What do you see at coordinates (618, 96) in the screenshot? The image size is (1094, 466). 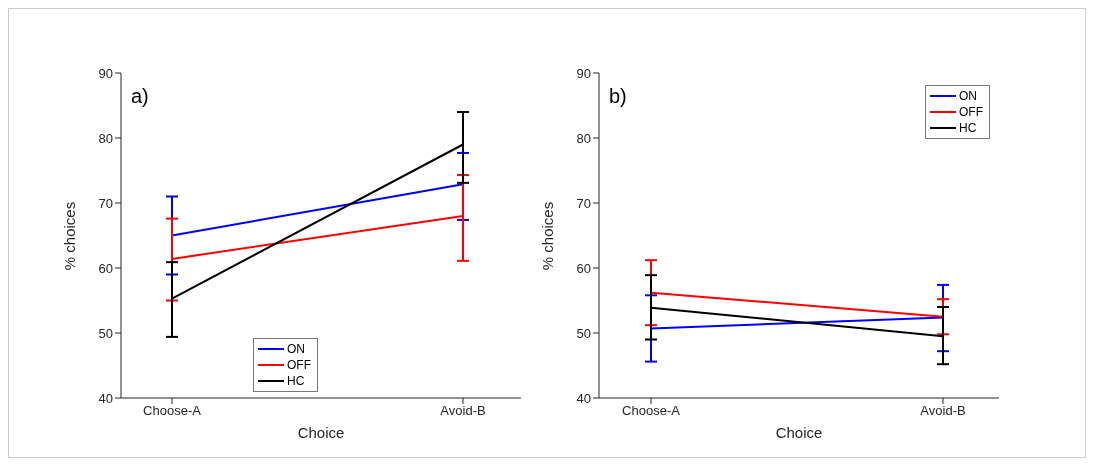 I see `text: b)` at bounding box center [618, 96].